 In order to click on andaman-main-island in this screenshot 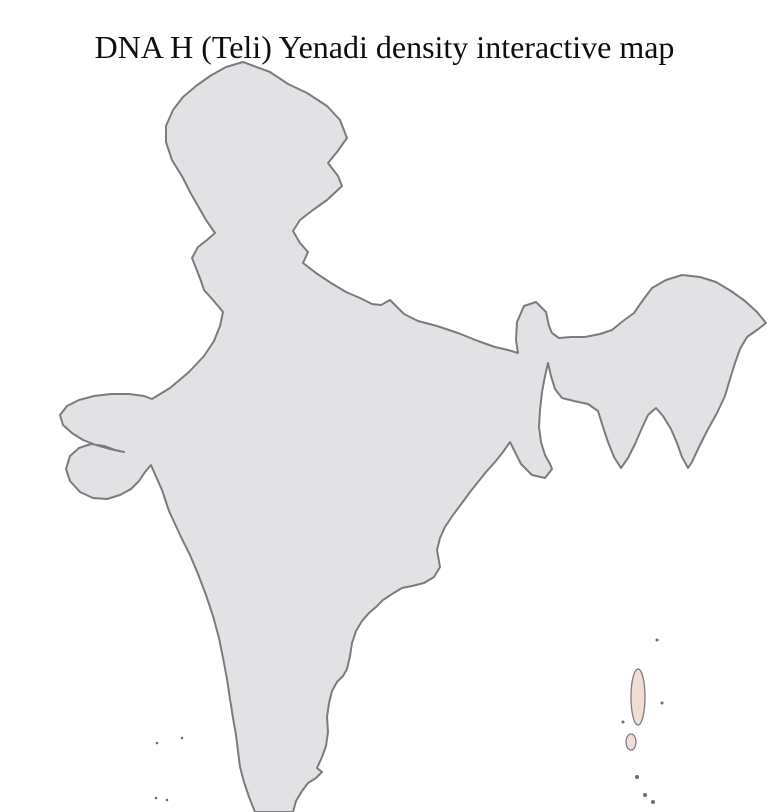, I will do `click(638, 697)`.